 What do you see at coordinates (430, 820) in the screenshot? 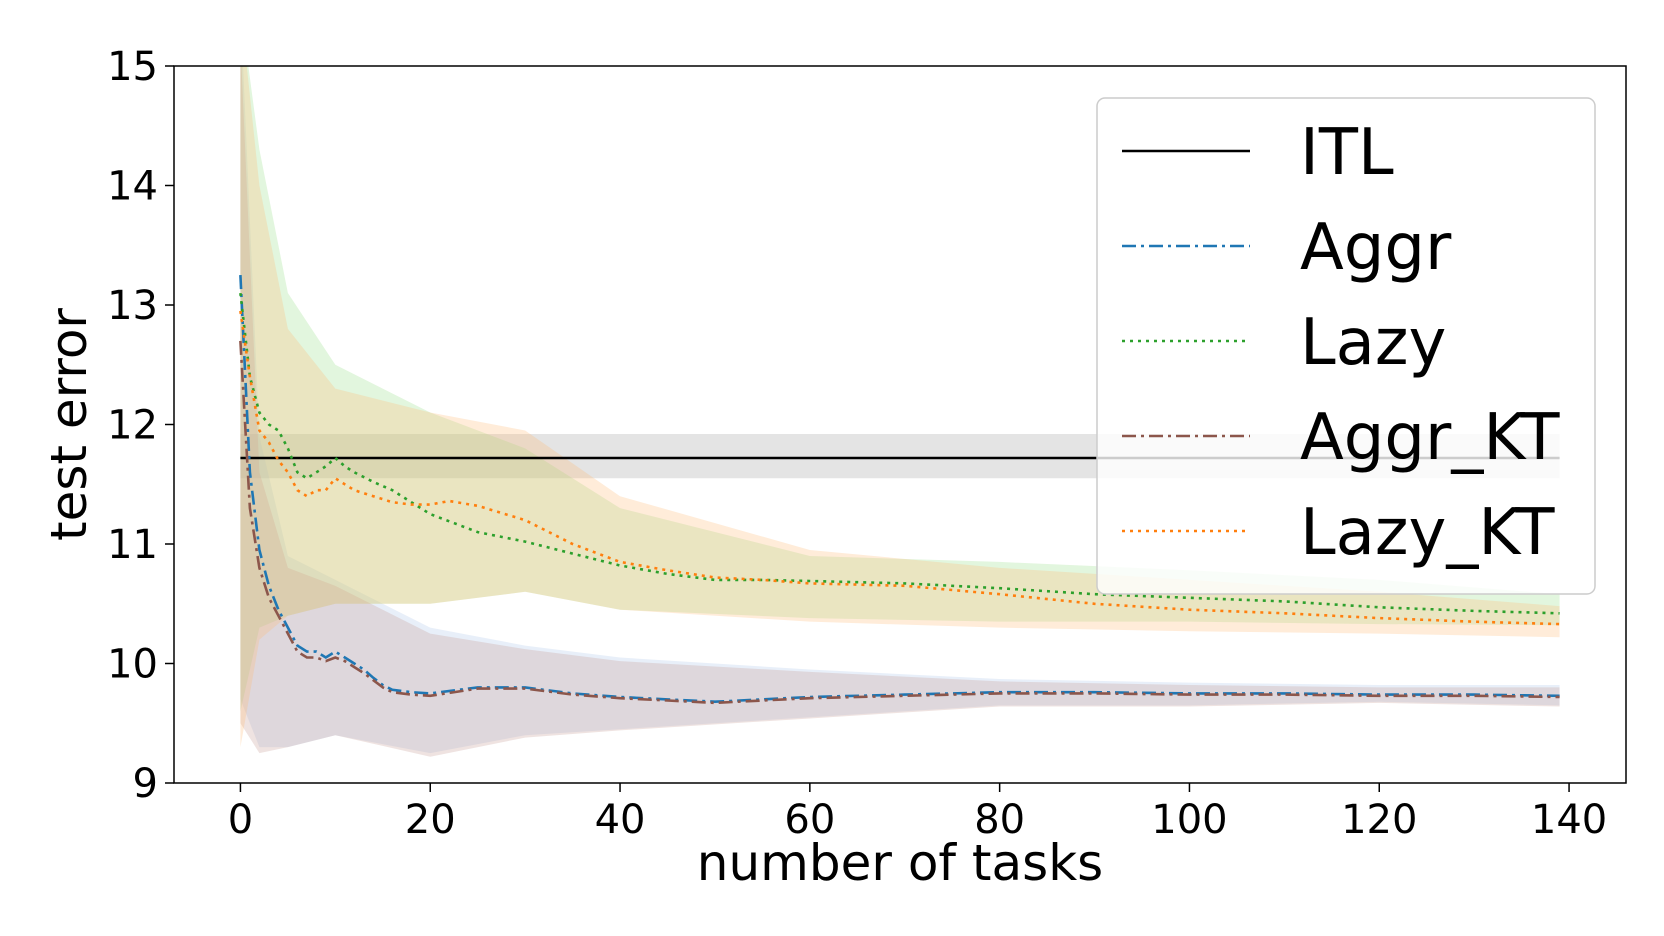
I see `x-tick-label: 20` at bounding box center [430, 820].